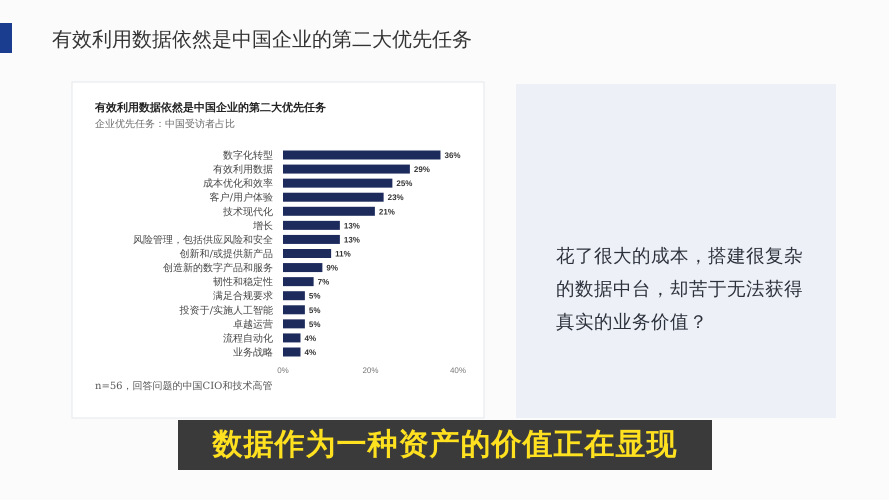  I want to click on y-tick-label: 韧性和稳定性, so click(243, 282).